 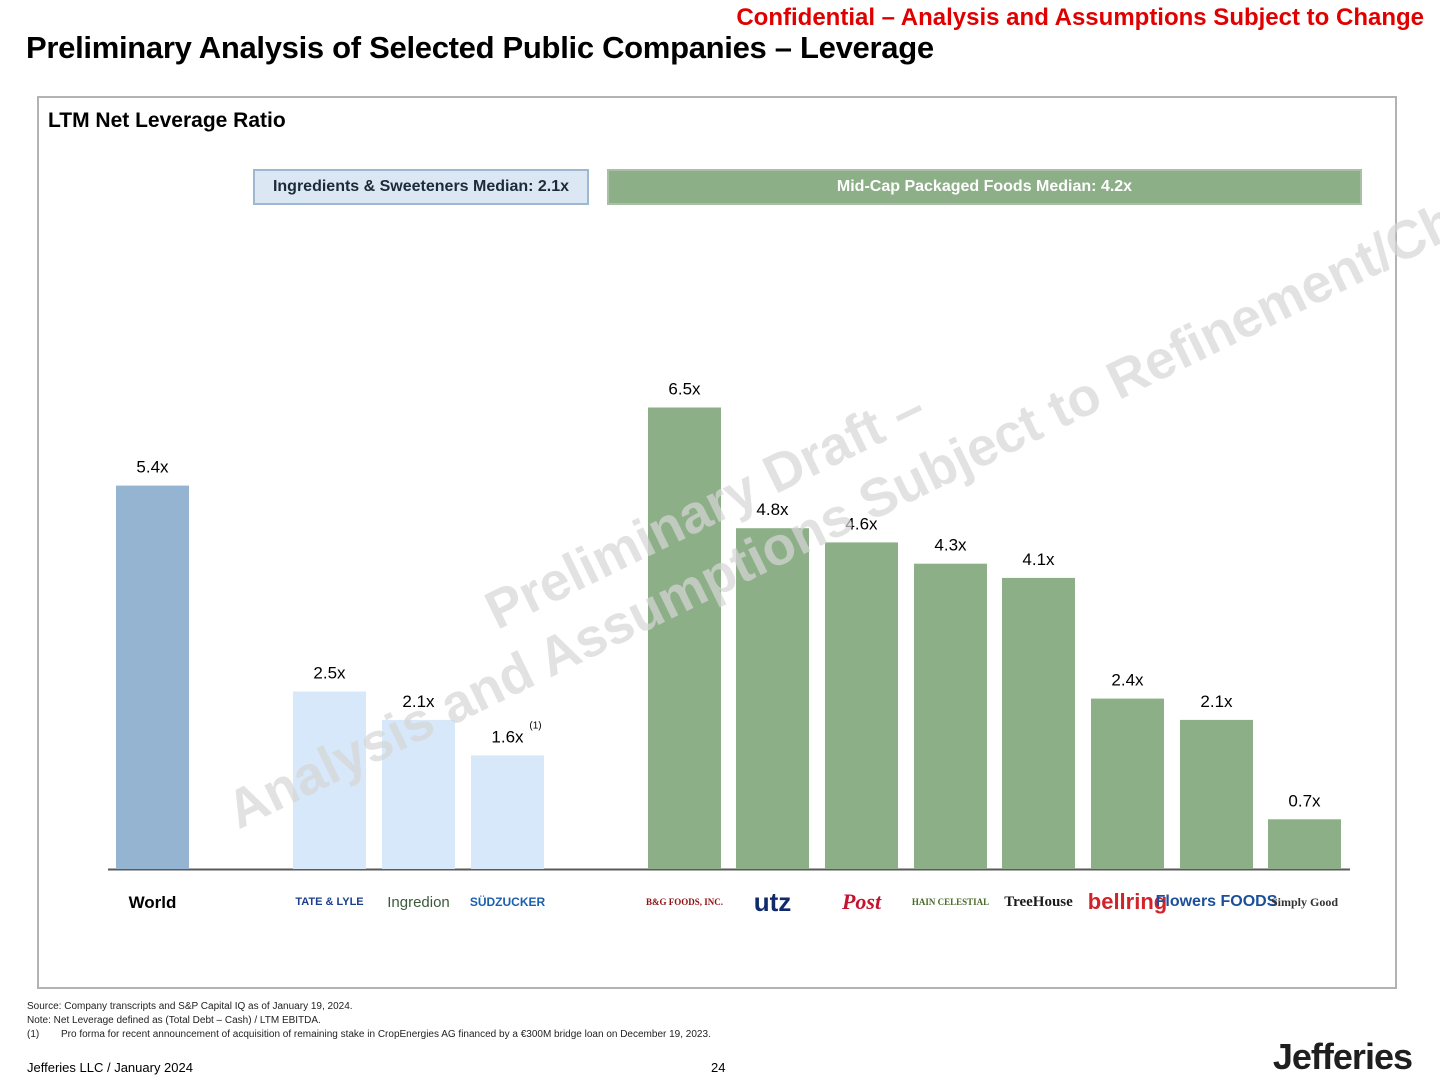 What do you see at coordinates (772, 509) in the screenshot?
I see `data-label: 4.8x` at bounding box center [772, 509].